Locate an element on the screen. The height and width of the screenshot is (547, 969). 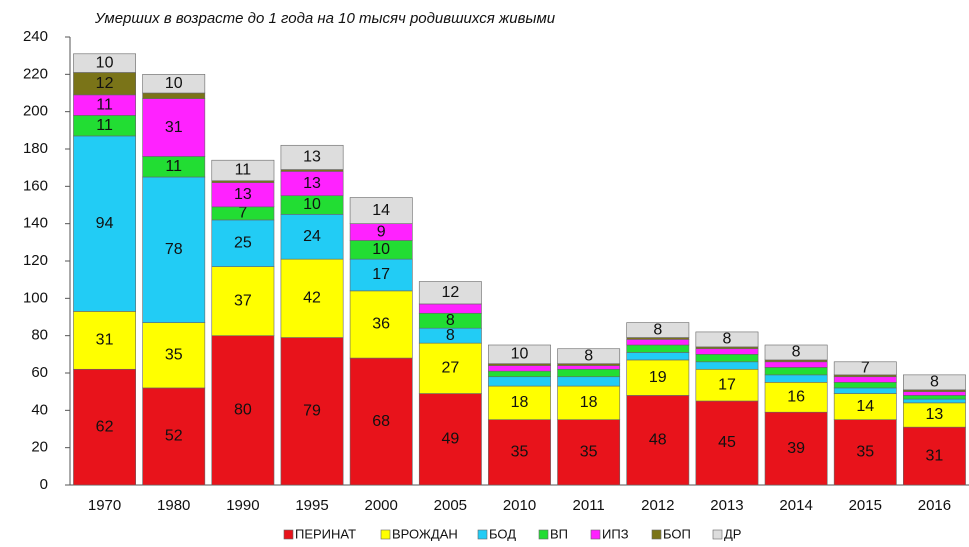
x-tick-label: 2014 is located at coordinates (795, 505).